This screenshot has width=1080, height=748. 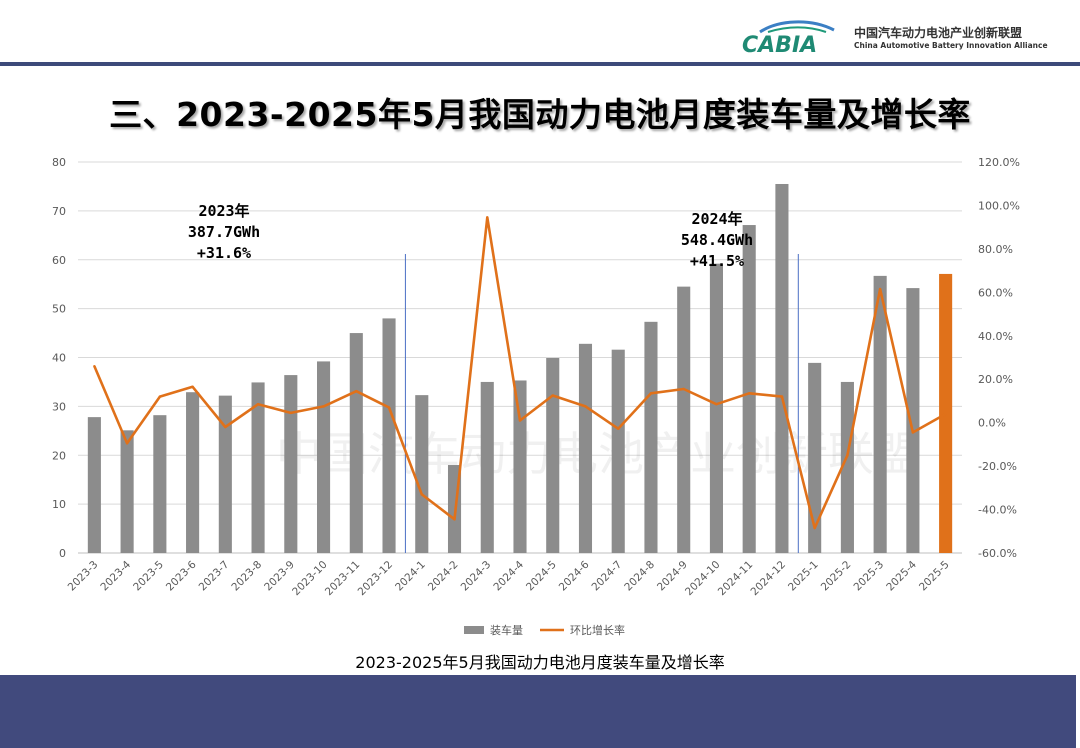 I want to click on x-tick-label: 2024-2, so click(x=443, y=576).